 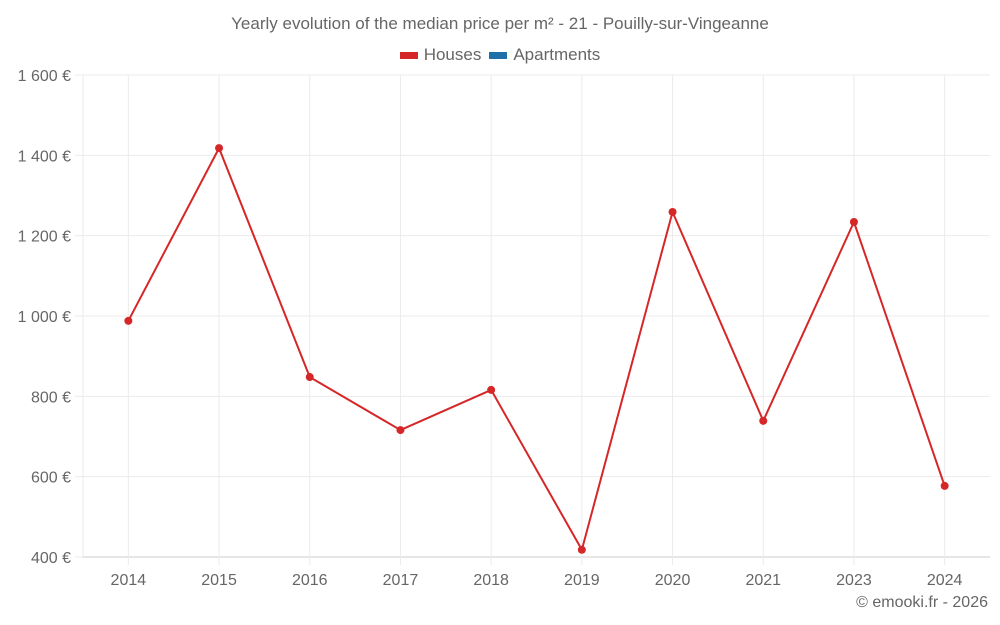 I want to click on y-tick-label: 1 600 €, so click(x=44, y=76).